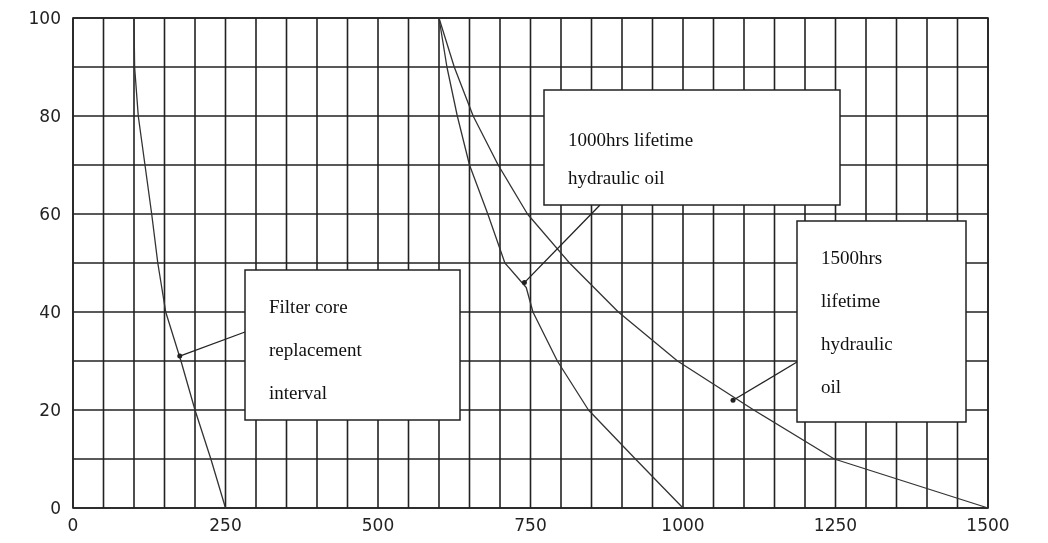  What do you see at coordinates (73, 525) in the screenshot?
I see `x-tick-label: 0` at bounding box center [73, 525].